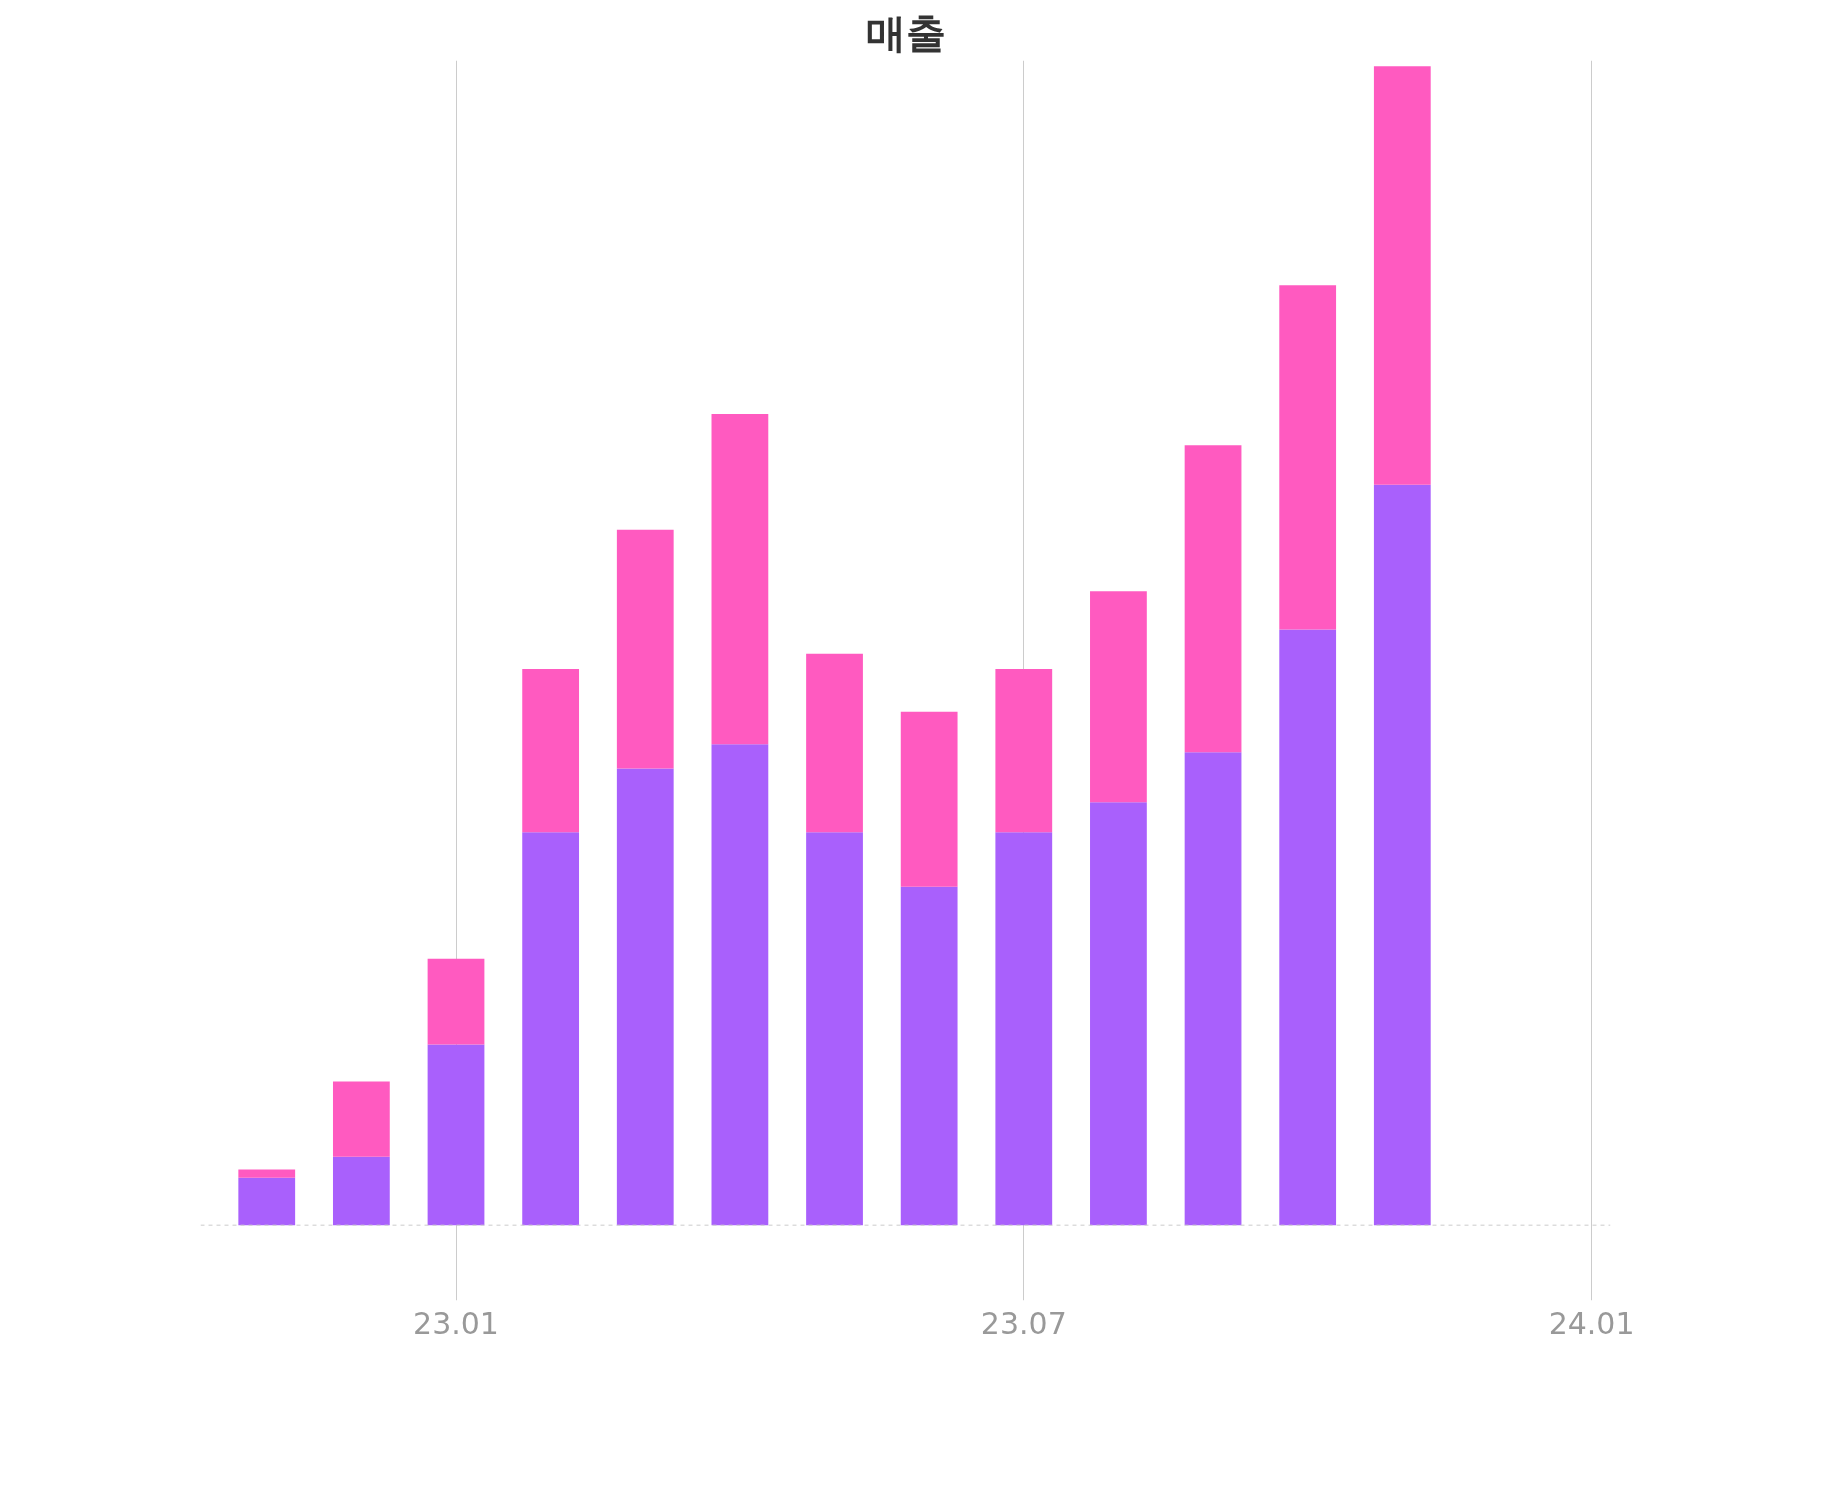 The image size is (1848, 1498). I want to click on x-tick-label: 24.01, so click(1591, 1323).